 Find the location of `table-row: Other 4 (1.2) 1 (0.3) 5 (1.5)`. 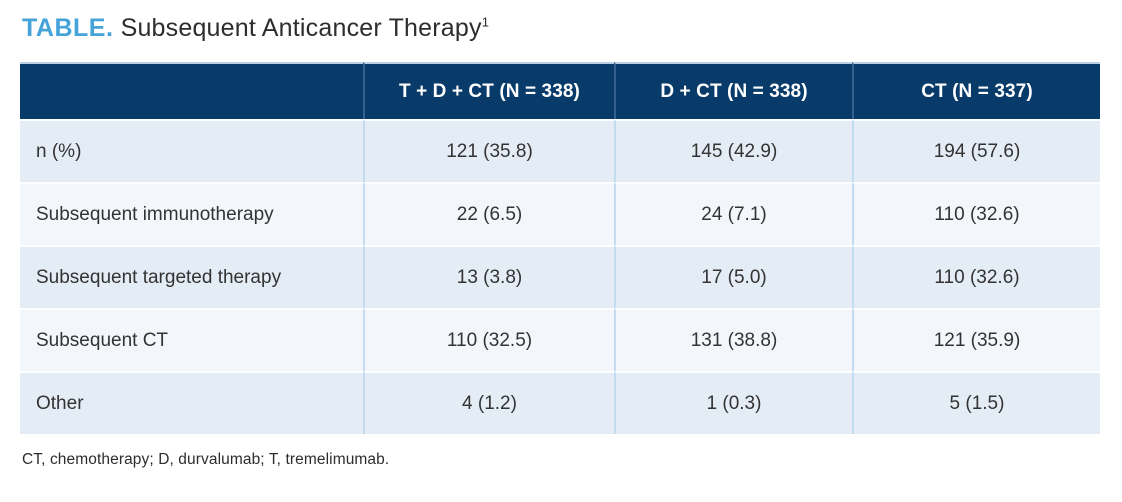

table-row: Other 4 (1.2) 1 (0.3) 5 (1.5) is located at coordinates (560, 402).